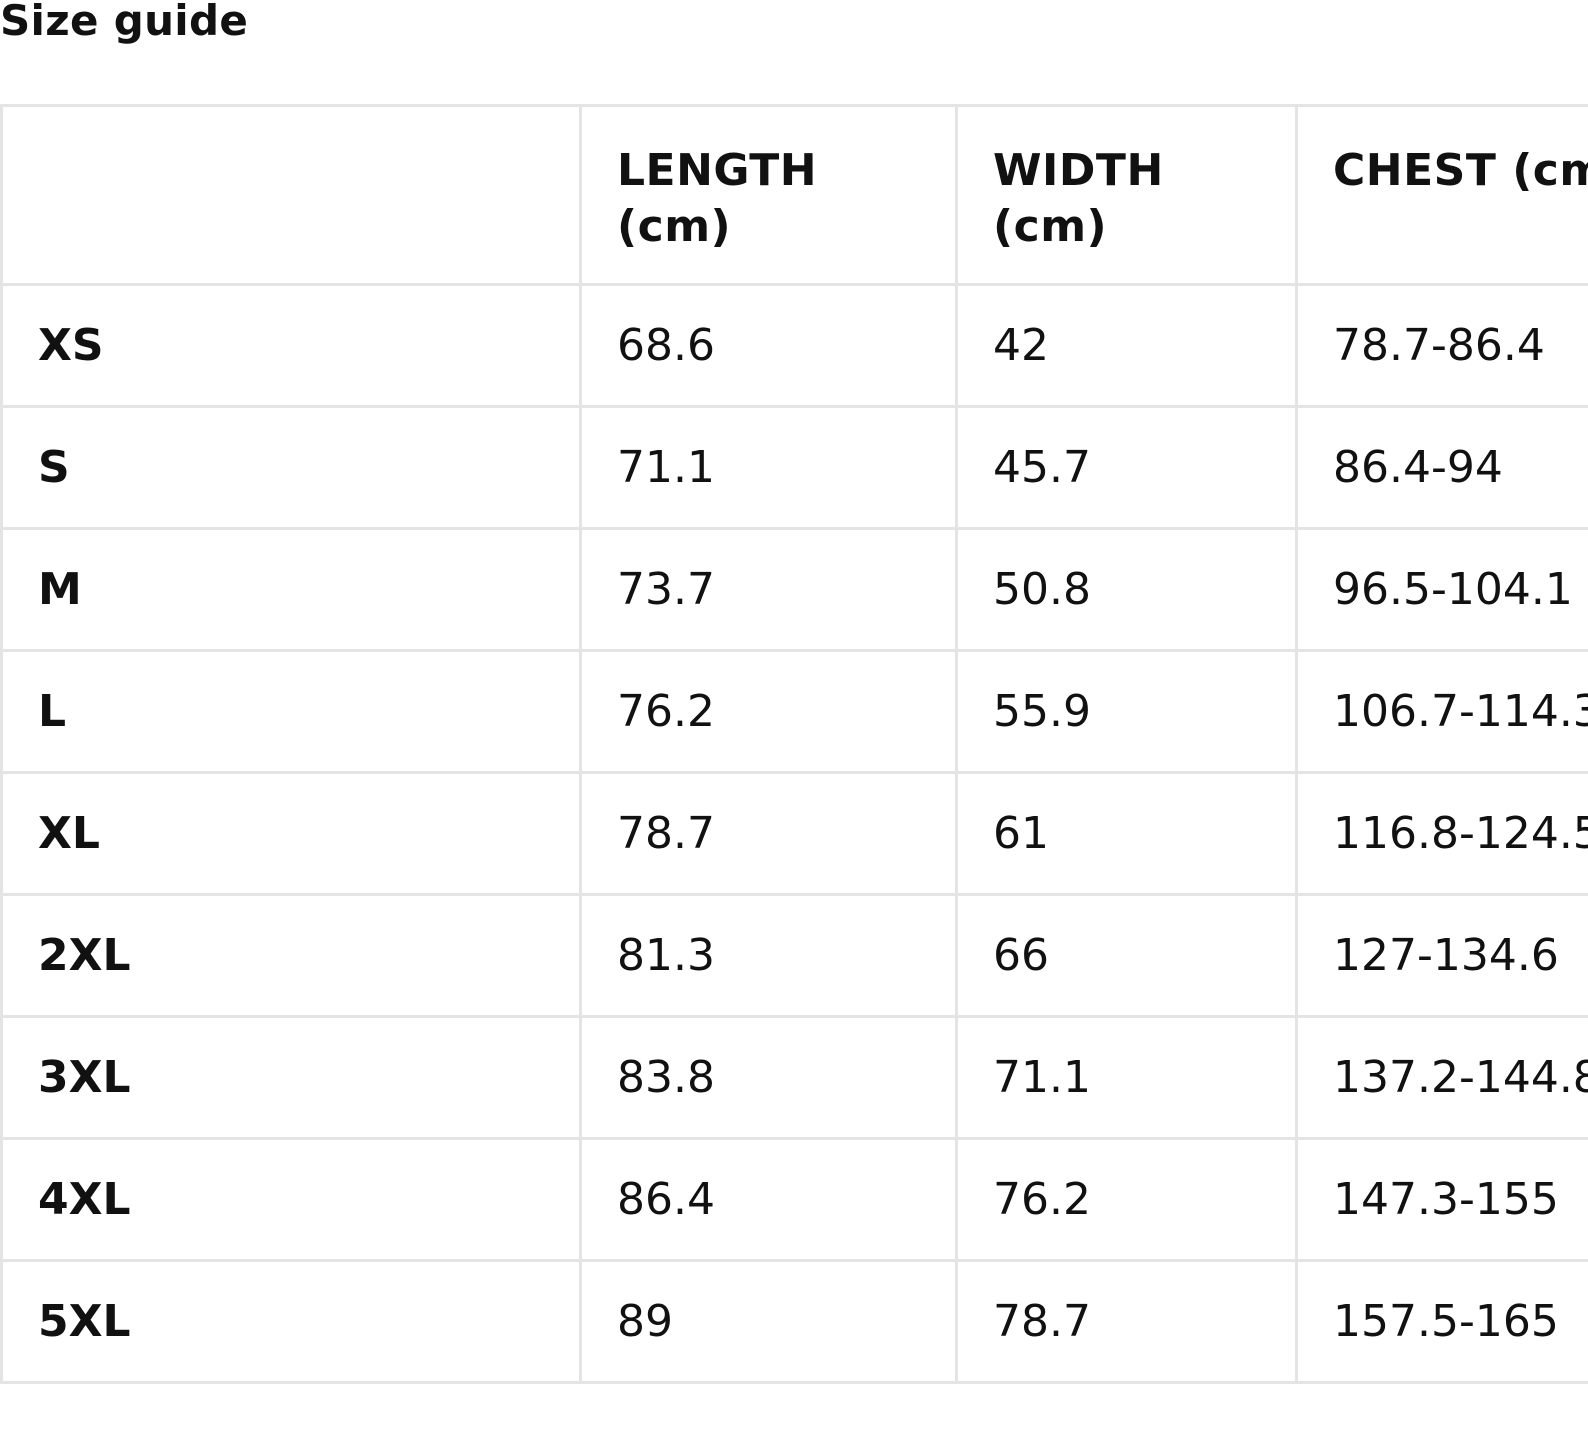 The height and width of the screenshot is (1439, 1588). What do you see at coordinates (291, 955) in the screenshot?
I see `size-label: 2XL` at bounding box center [291, 955].